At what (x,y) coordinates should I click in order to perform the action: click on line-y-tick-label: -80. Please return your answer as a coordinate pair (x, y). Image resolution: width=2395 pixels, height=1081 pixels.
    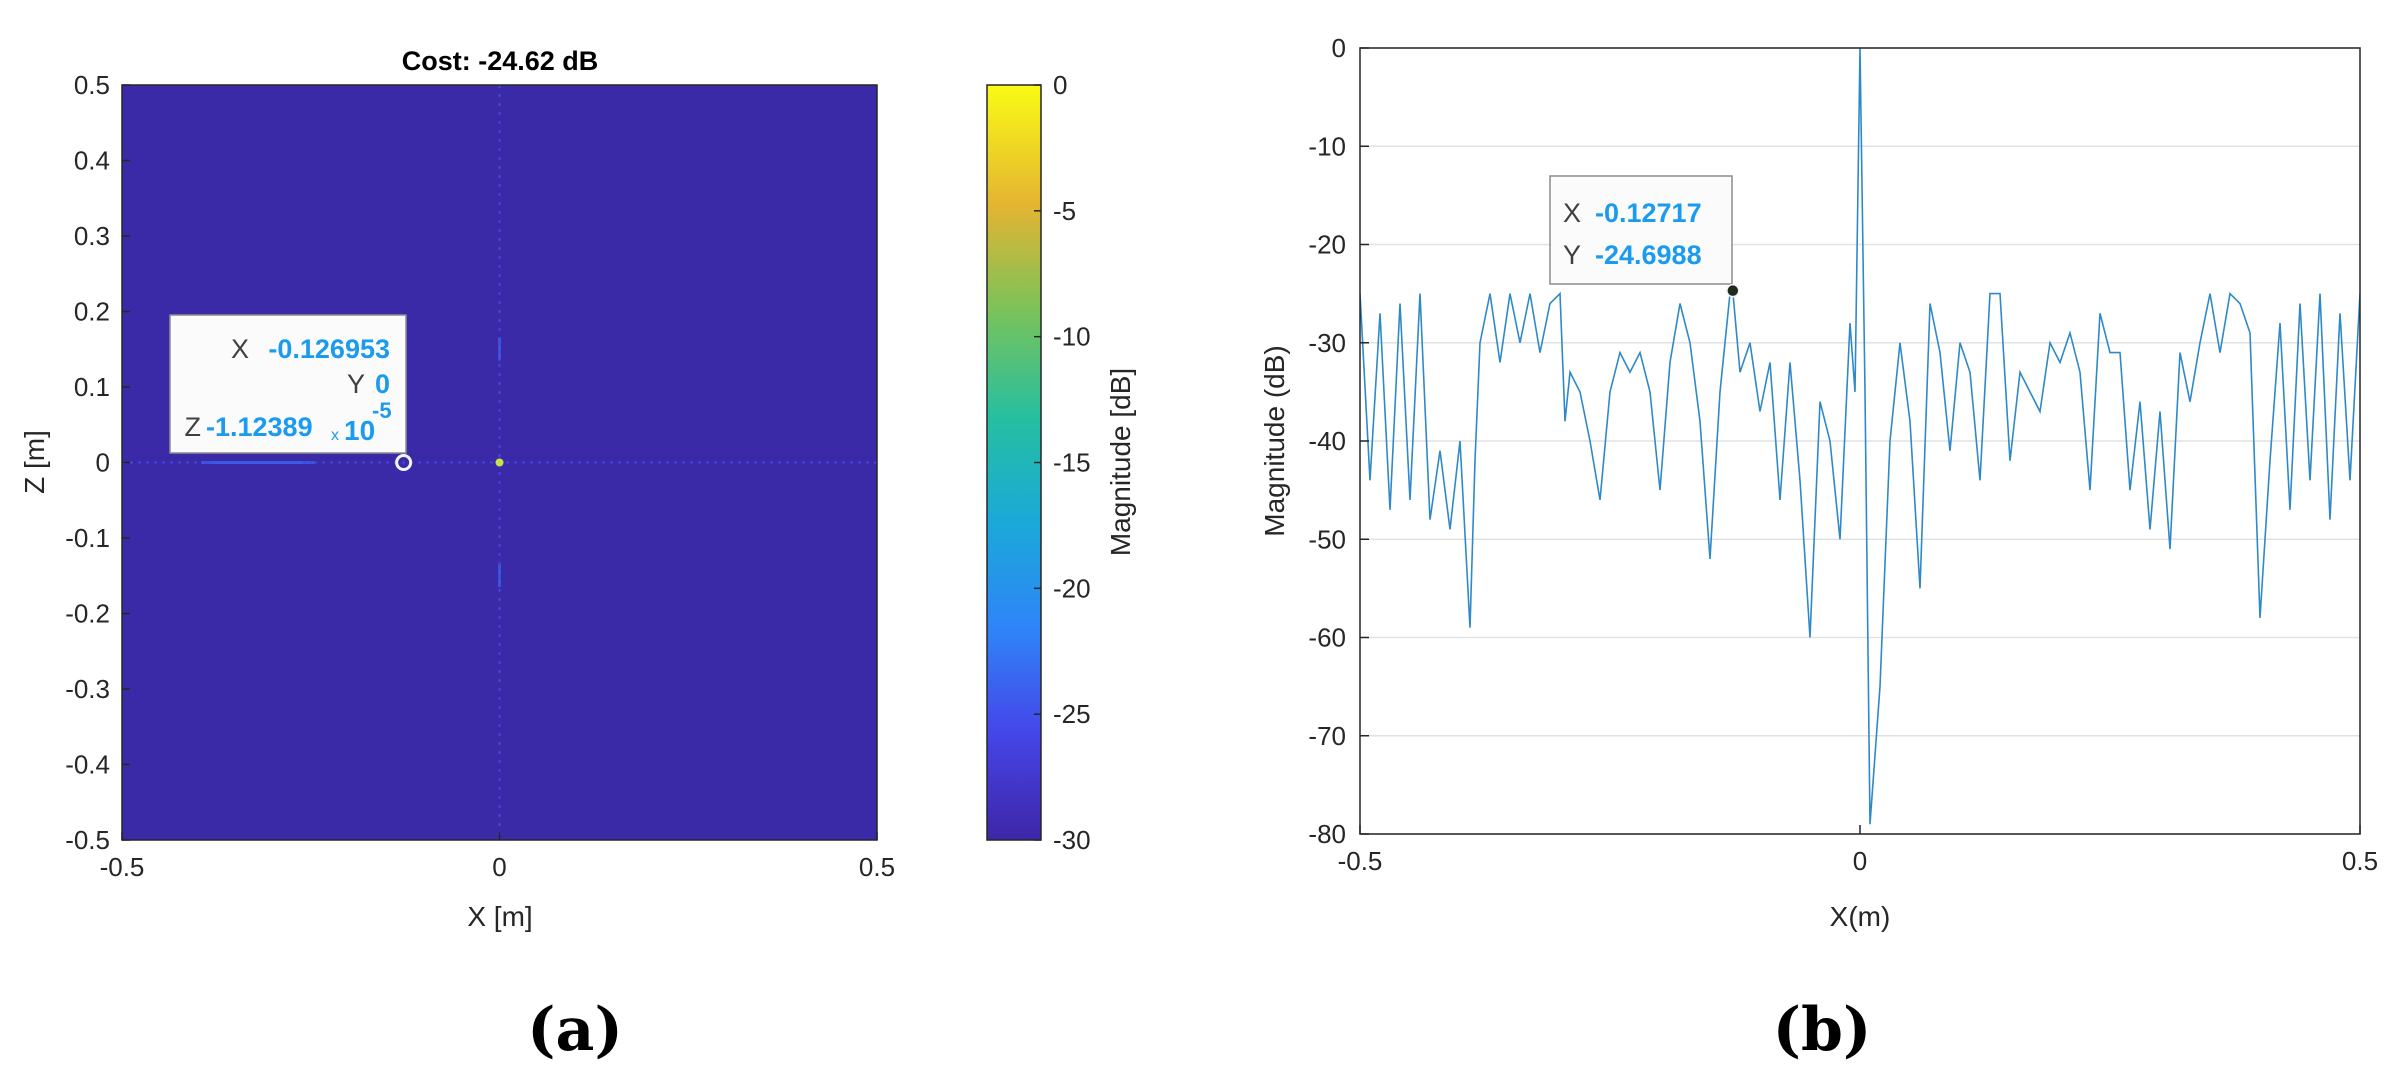
    Looking at the image, I should click on (1327, 834).